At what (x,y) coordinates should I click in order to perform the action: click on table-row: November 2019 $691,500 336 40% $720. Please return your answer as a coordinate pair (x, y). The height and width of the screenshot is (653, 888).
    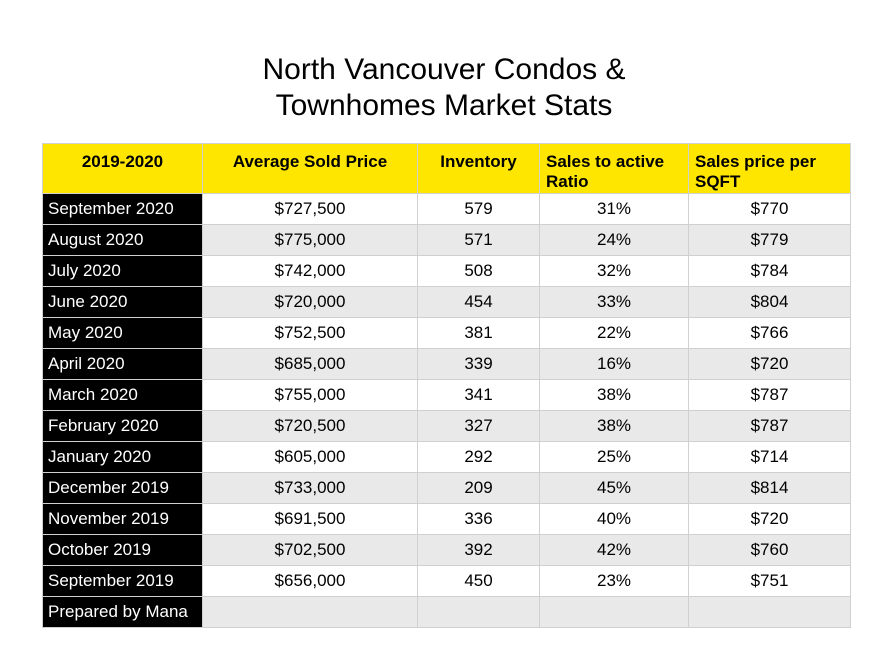
    Looking at the image, I should click on (446, 519).